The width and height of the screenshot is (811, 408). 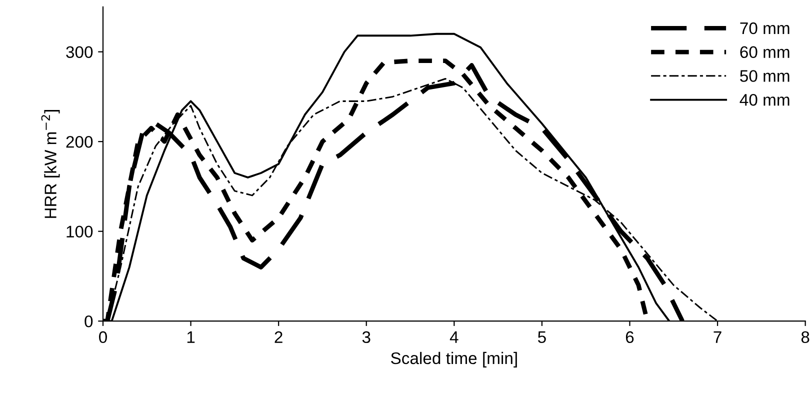 I want to click on legend-label: 70 mm, so click(x=765, y=28).